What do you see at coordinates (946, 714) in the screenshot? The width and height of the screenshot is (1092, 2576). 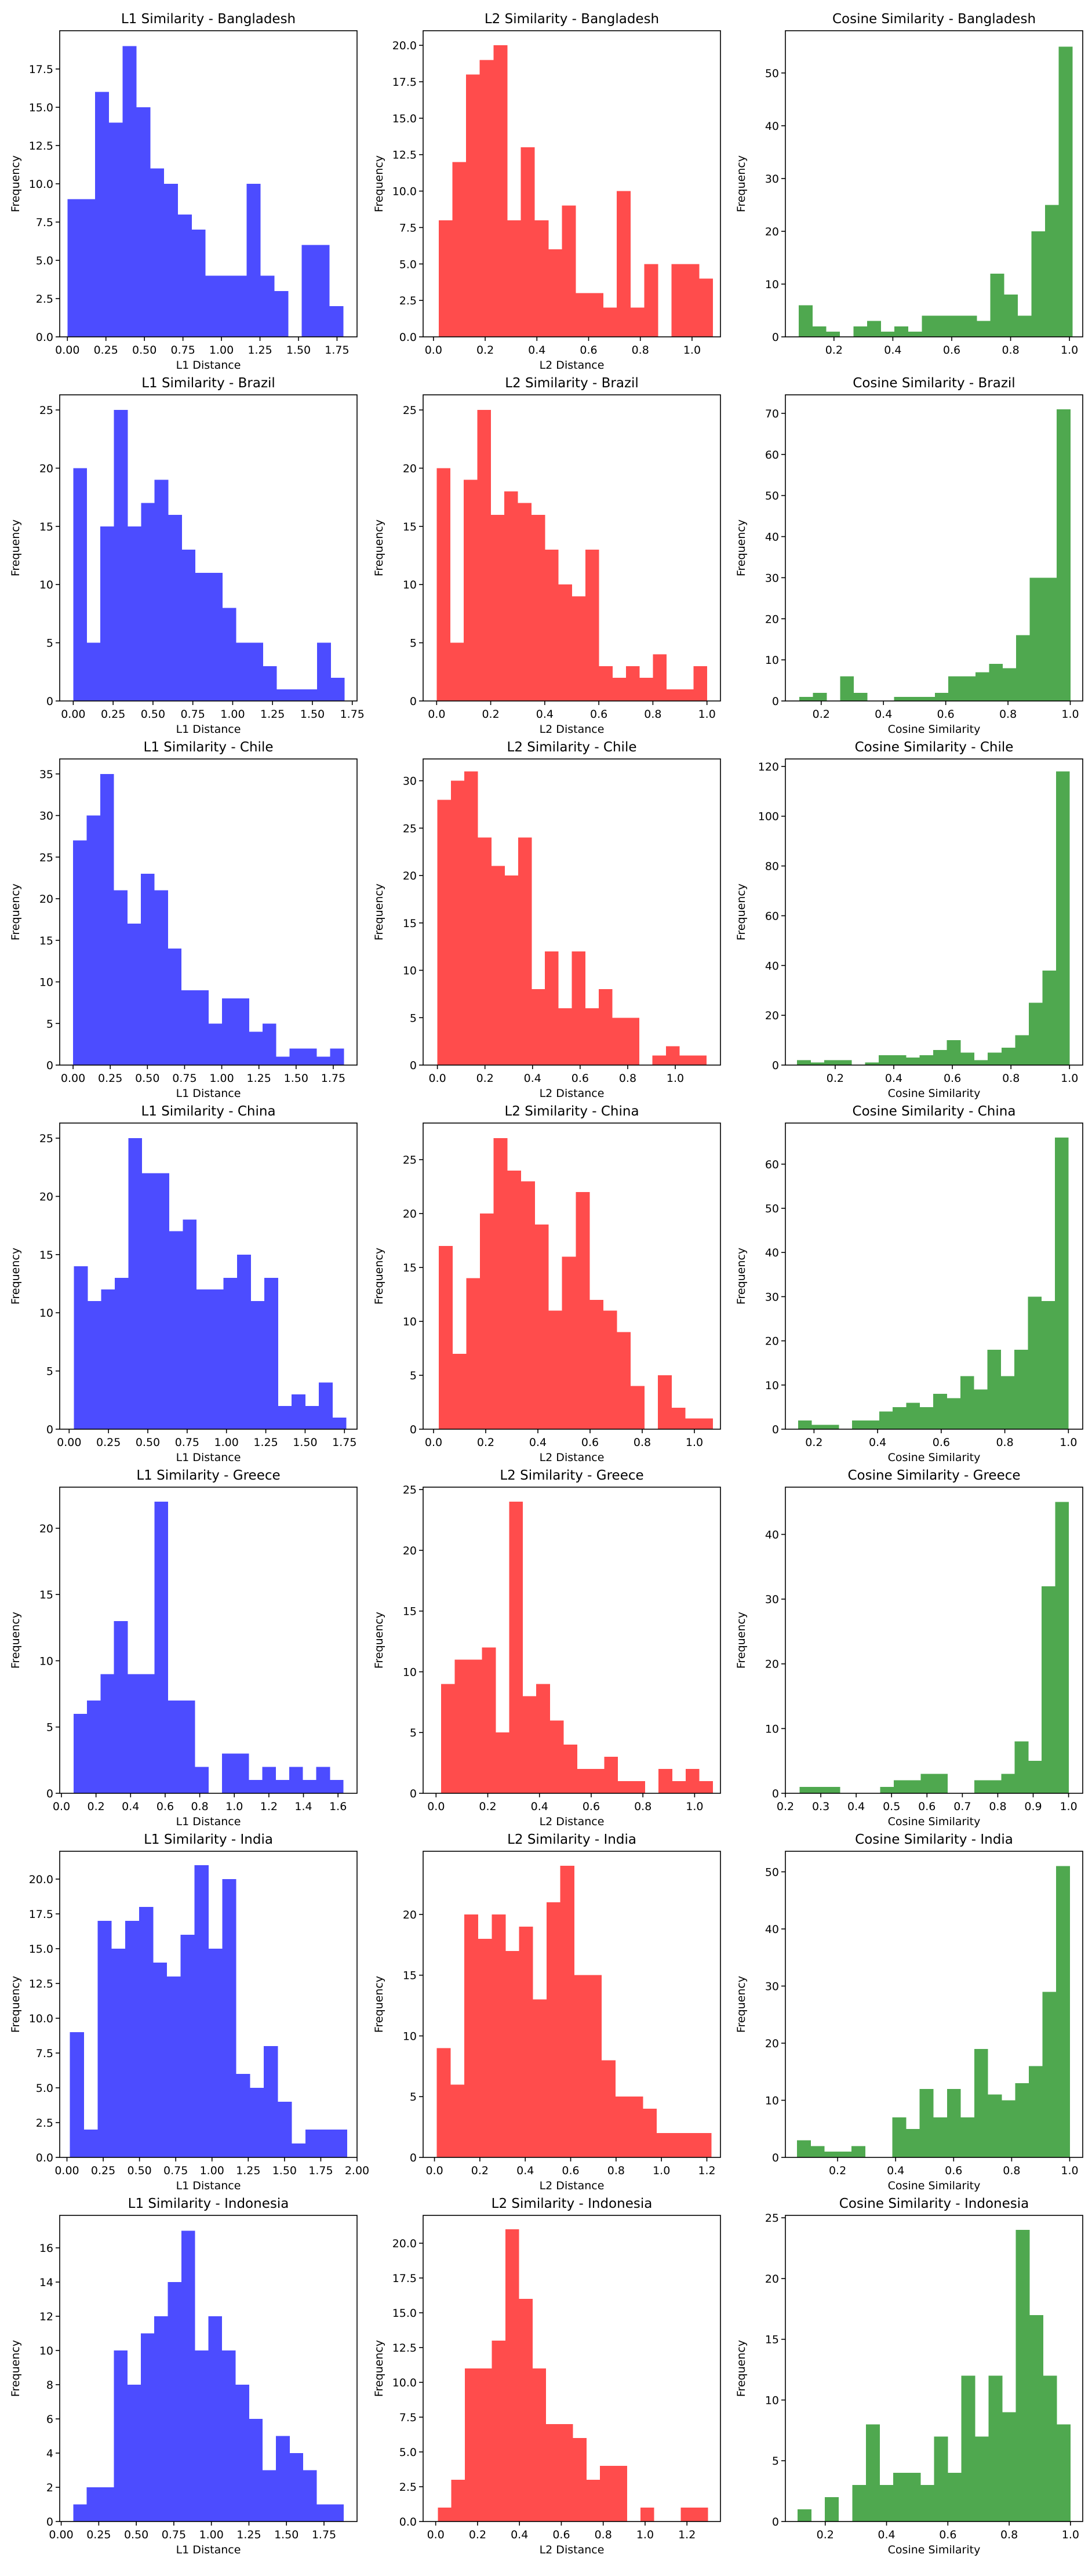 I see `cos-brazil-xtick-label: 0.6` at bounding box center [946, 714].